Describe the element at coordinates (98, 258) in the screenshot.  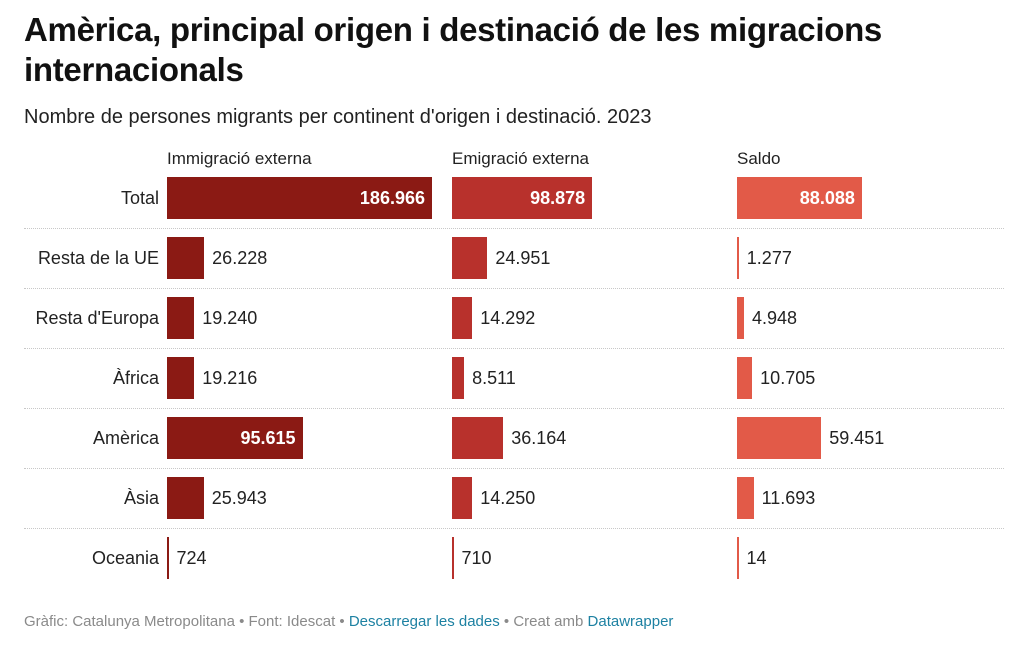
I see `category-label: Resta de la UE` at that location.